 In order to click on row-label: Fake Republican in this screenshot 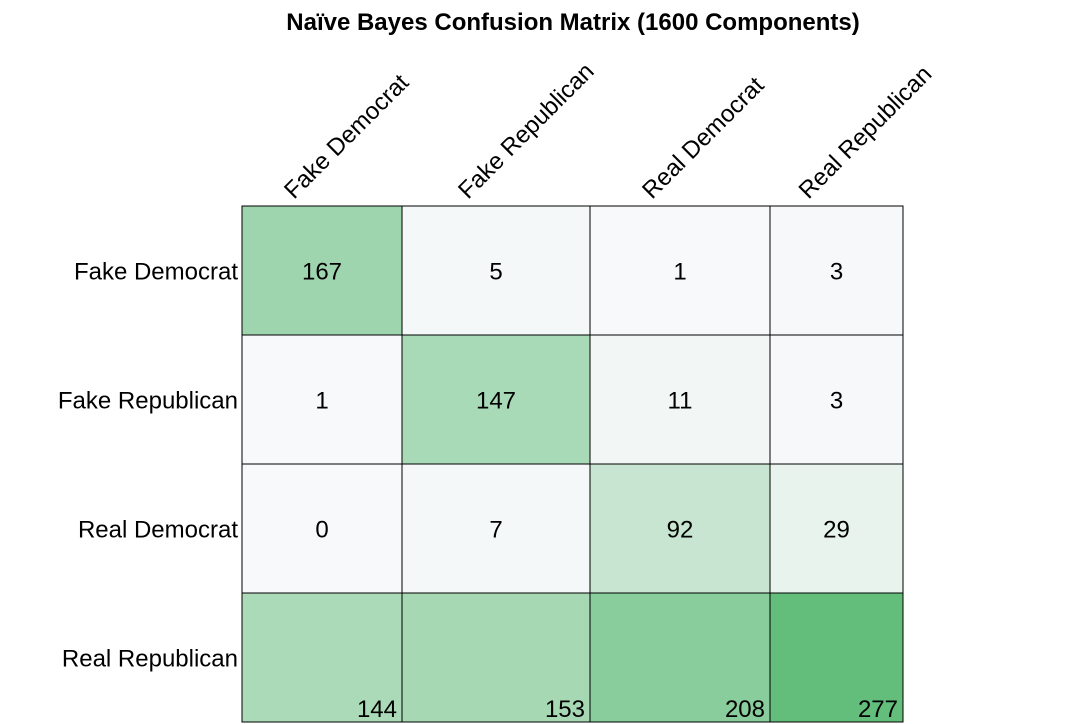, I will do `click(148, 401)`.